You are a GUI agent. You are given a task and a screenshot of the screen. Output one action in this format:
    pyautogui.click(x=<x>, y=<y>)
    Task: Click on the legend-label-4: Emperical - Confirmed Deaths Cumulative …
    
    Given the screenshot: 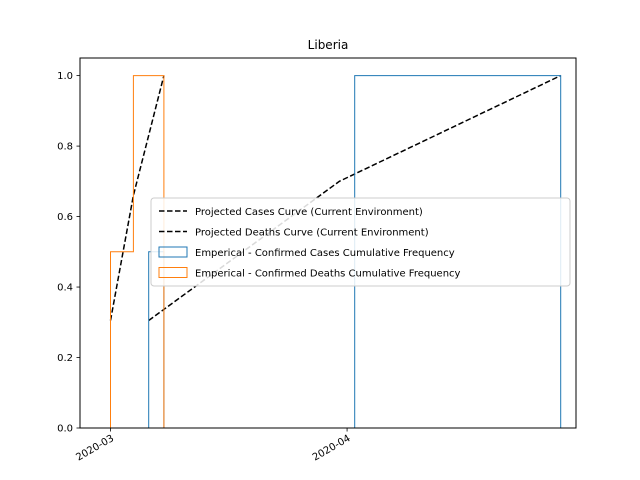 What is the action you would take?
    pyautogui.click(x=328, y=274)
    